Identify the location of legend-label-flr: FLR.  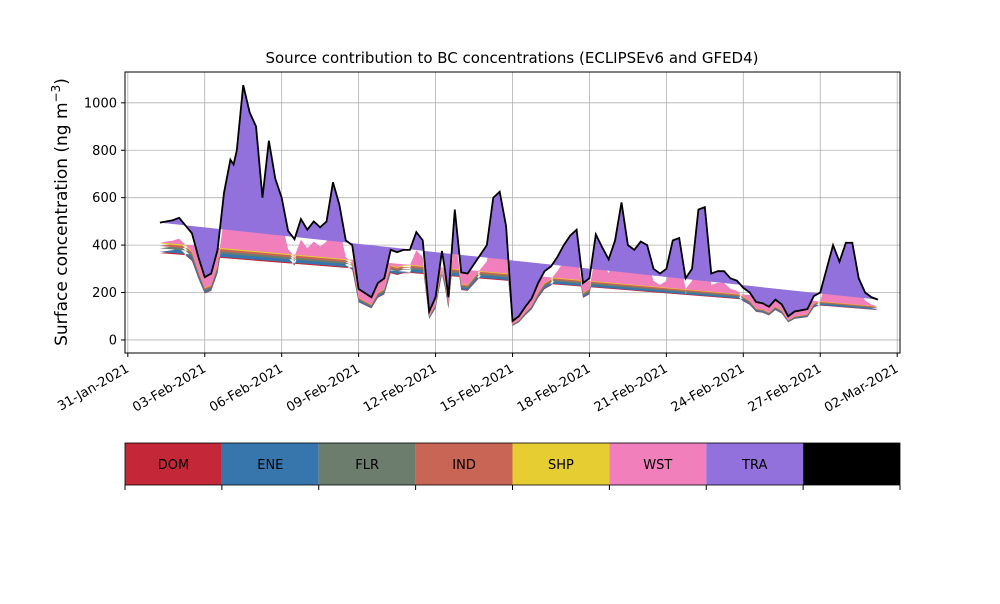
(367, 465).